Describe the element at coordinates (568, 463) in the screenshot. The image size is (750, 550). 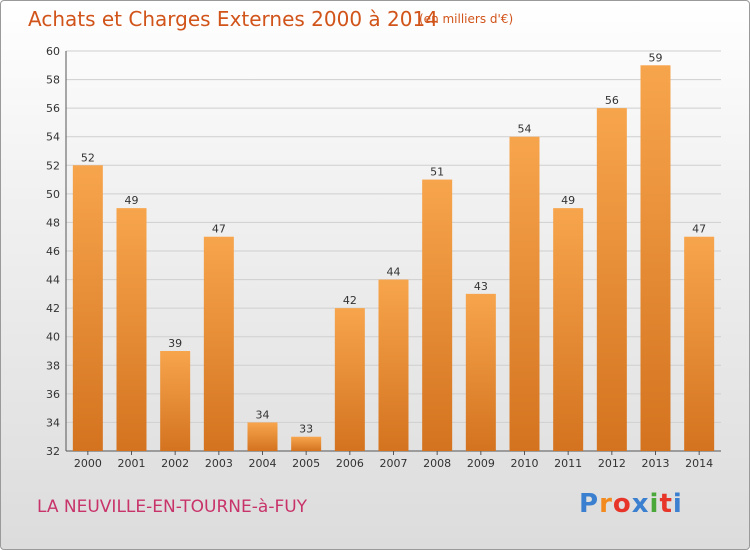
I see `x-tick-label-2011: 2011` at that location.